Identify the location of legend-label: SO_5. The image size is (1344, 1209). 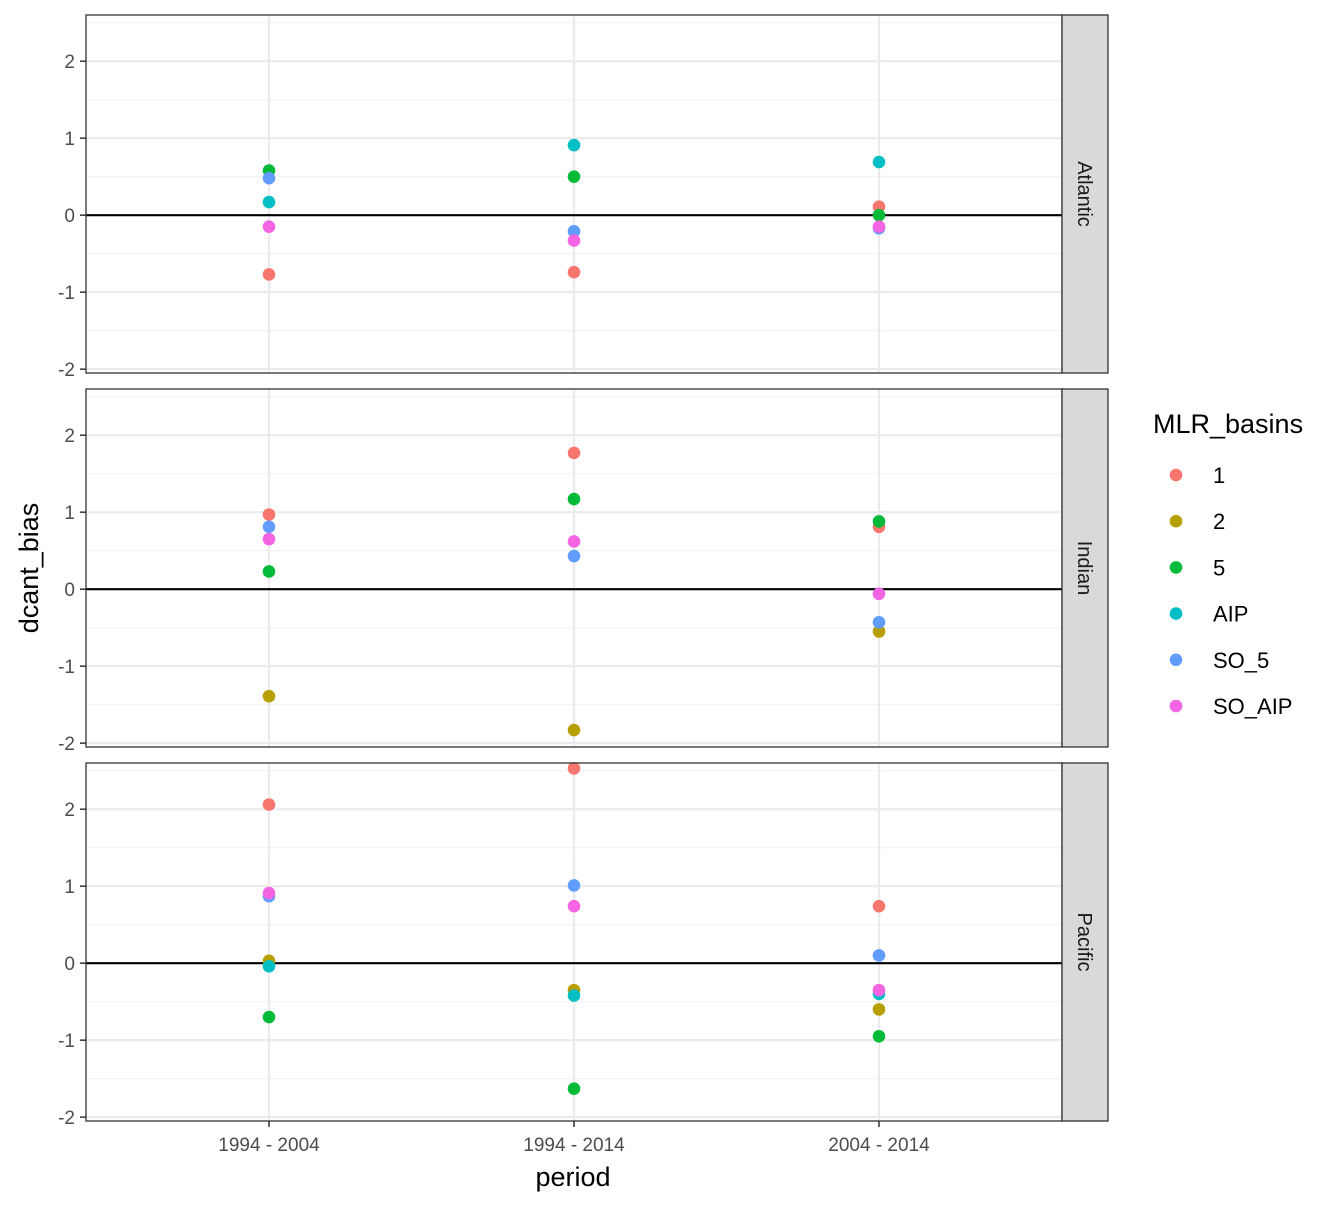
(1241, 660).